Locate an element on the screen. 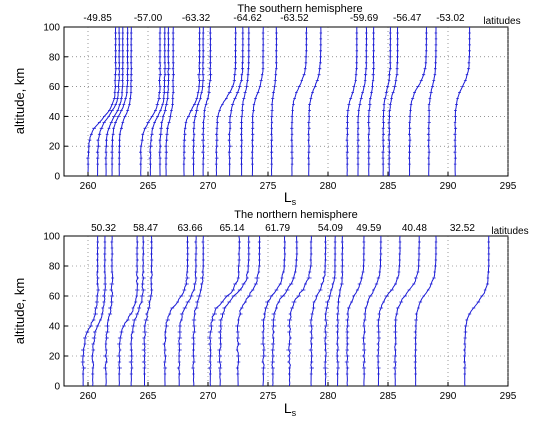 The width and height of the screenshot is (546, 422). northern-x-tick-label: 275 is located at coordinates (268, 396).